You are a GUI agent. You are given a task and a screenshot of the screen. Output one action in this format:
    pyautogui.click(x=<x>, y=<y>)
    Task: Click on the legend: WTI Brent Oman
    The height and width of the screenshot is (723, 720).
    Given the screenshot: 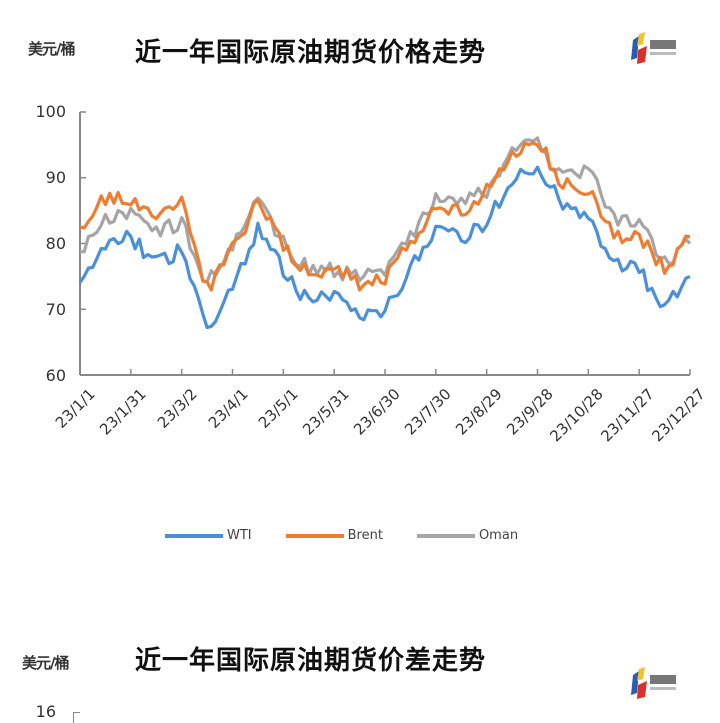 What is the action you would take?
    pyautogui.click(x=341, y=535)
    